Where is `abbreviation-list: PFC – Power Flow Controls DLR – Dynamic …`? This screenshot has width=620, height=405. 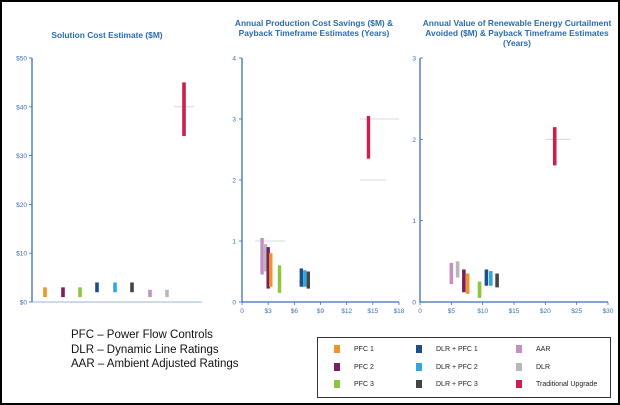
abbreviation-list: PFC – Power Flow Controls DLR – Dynamic … is located at coordinates (155, 350).